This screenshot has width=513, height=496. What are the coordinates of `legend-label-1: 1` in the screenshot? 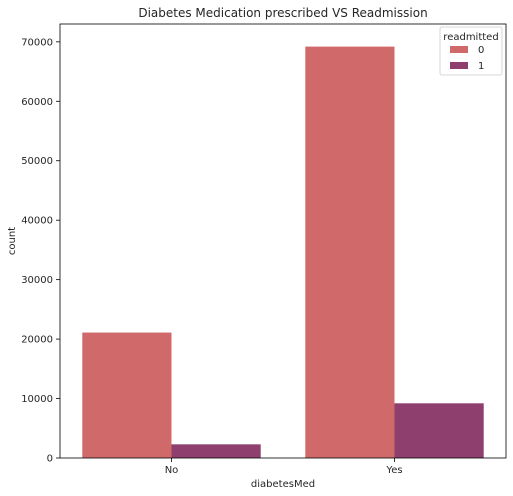 It's located at (481, 66).